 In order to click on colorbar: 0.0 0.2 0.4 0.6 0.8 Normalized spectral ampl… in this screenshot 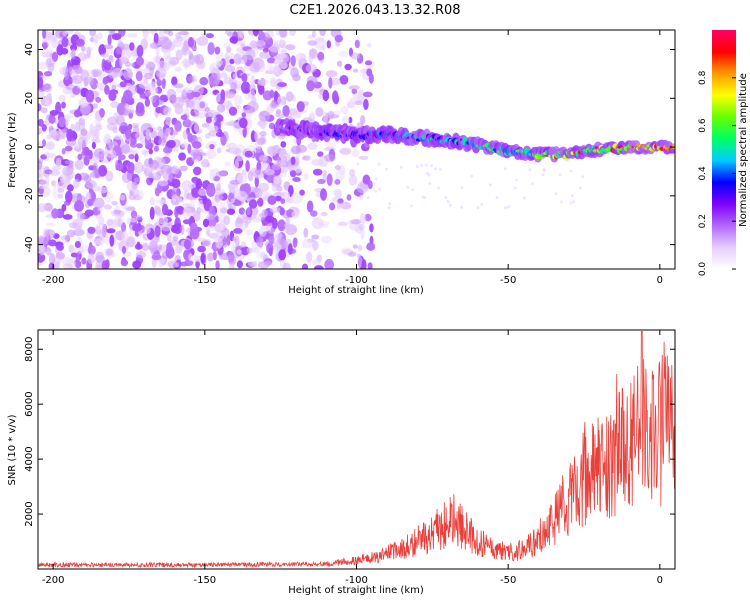, I will do `click(723, 153)`.